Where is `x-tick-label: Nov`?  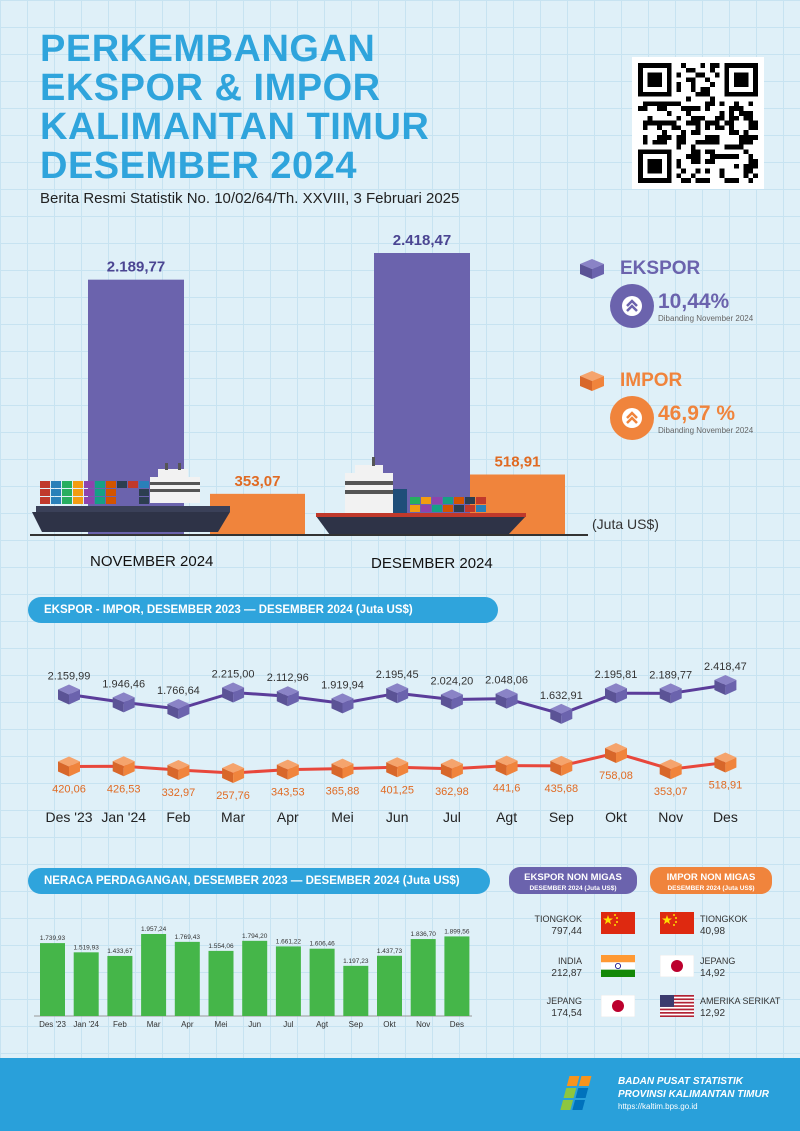 x-tick-label: Nov is located at coordinates (423, 1024).